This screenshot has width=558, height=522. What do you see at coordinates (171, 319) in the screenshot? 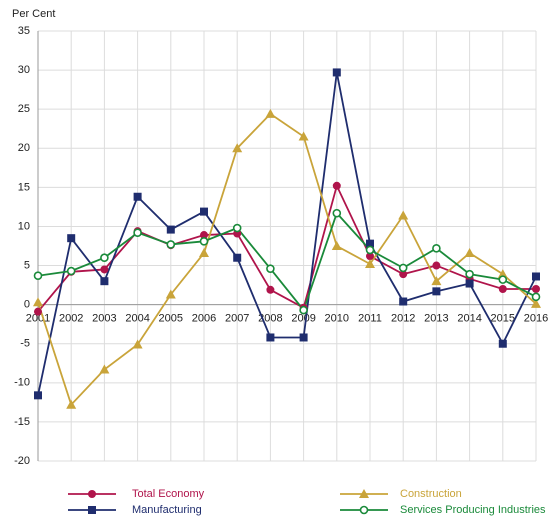
I see `x-tick-label: 2005` at bounding box center [171, 319].